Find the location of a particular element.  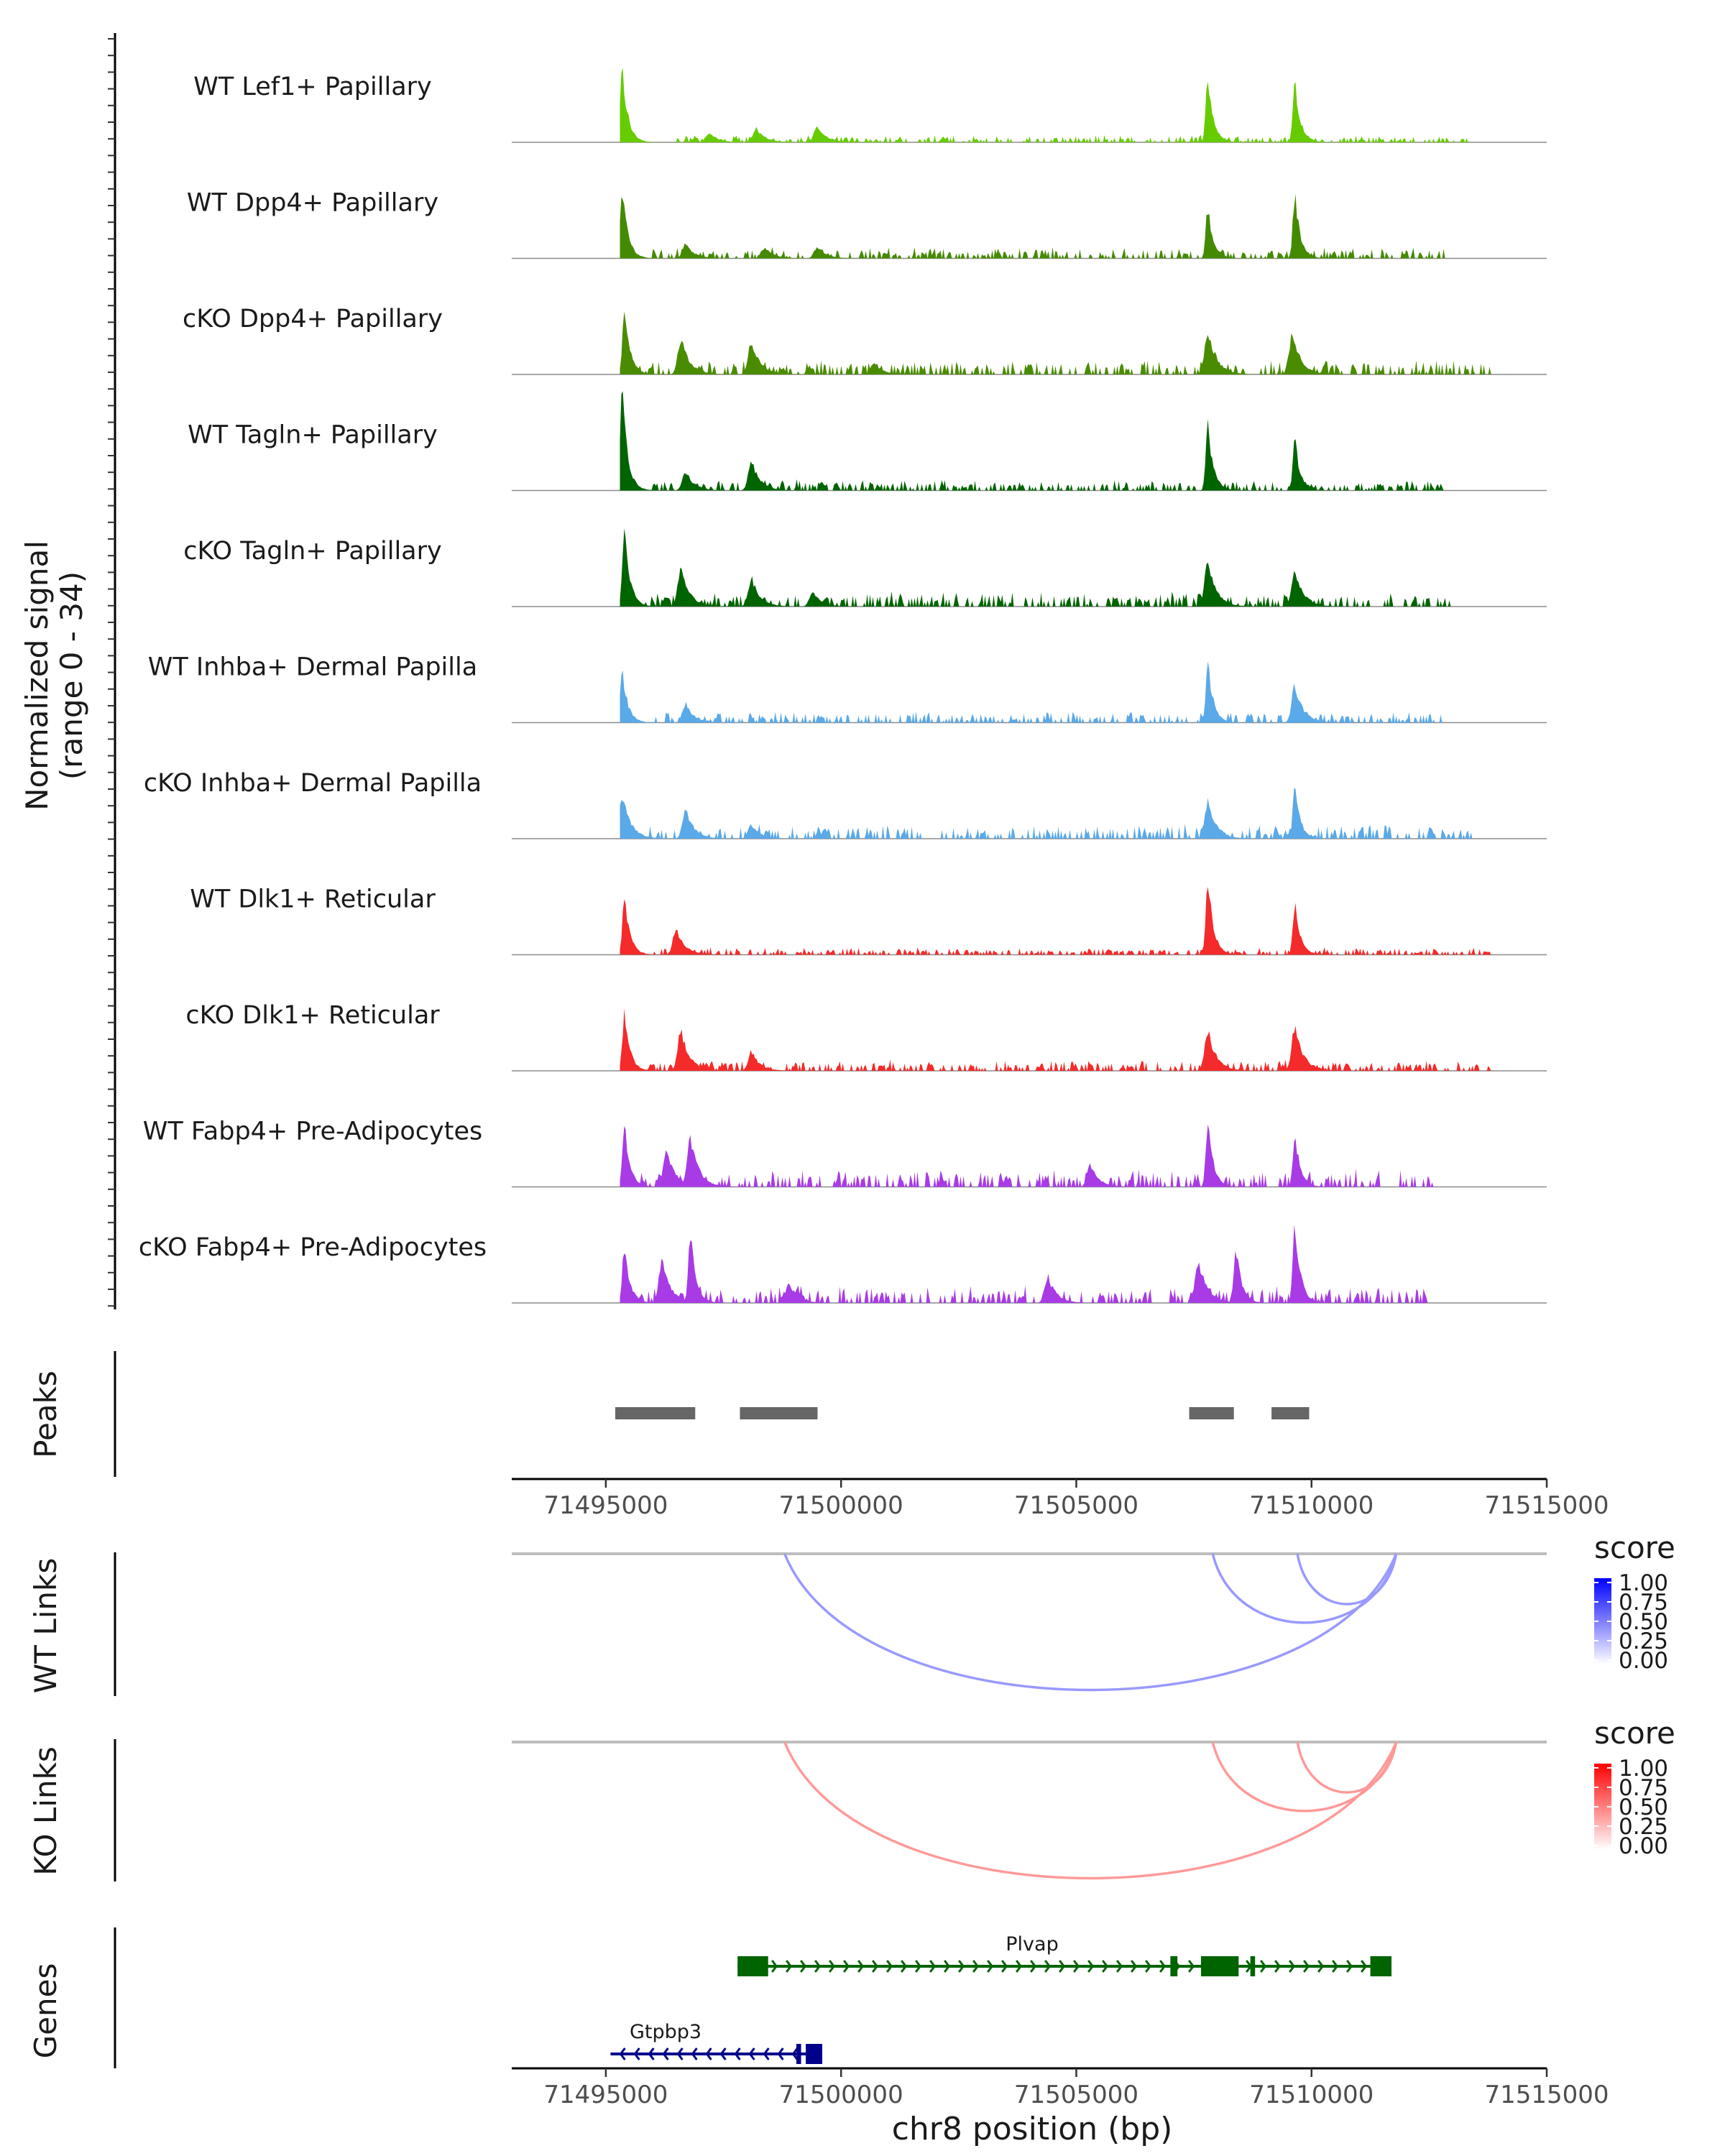

ko-links-panel: KO Links score 1.000.750.500.250.00 is located at coordinates (851, 1798).